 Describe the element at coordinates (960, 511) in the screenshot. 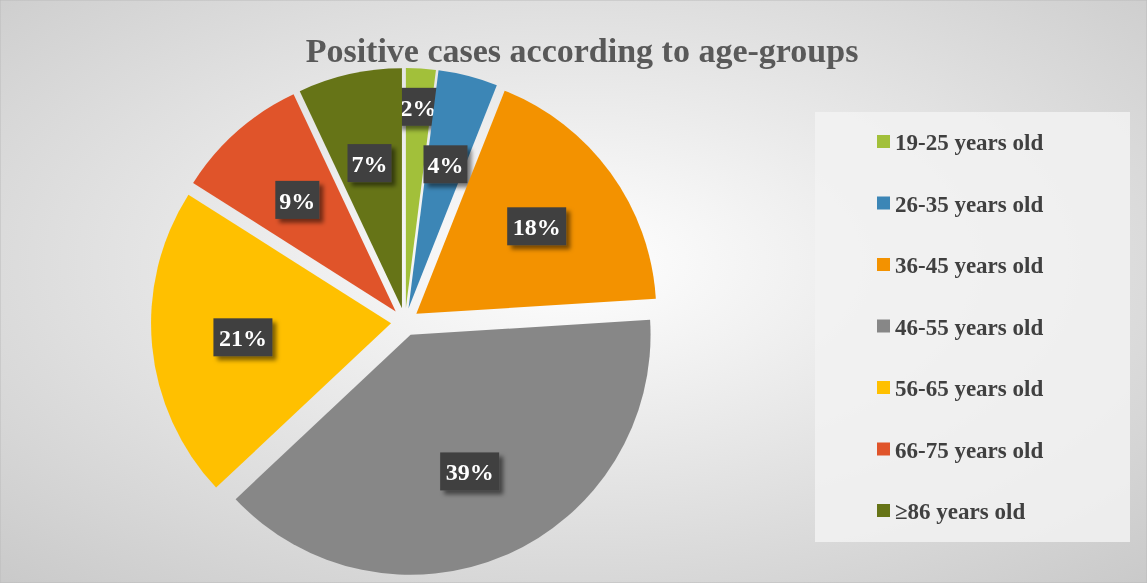

I see `legend-label: ≥86 years old` at that location.